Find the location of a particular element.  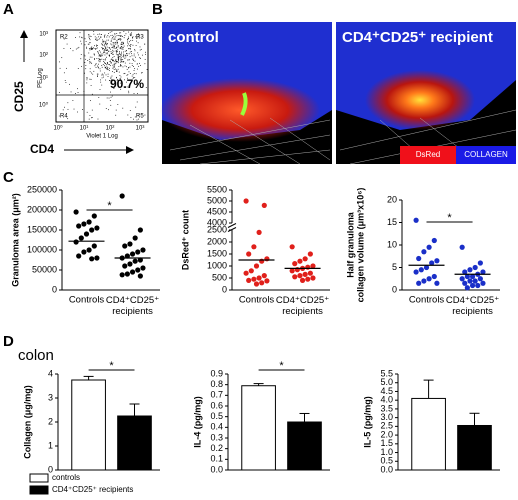

y-axis-label: Granuloma area (μm²) is located at coordinates (15, 240).